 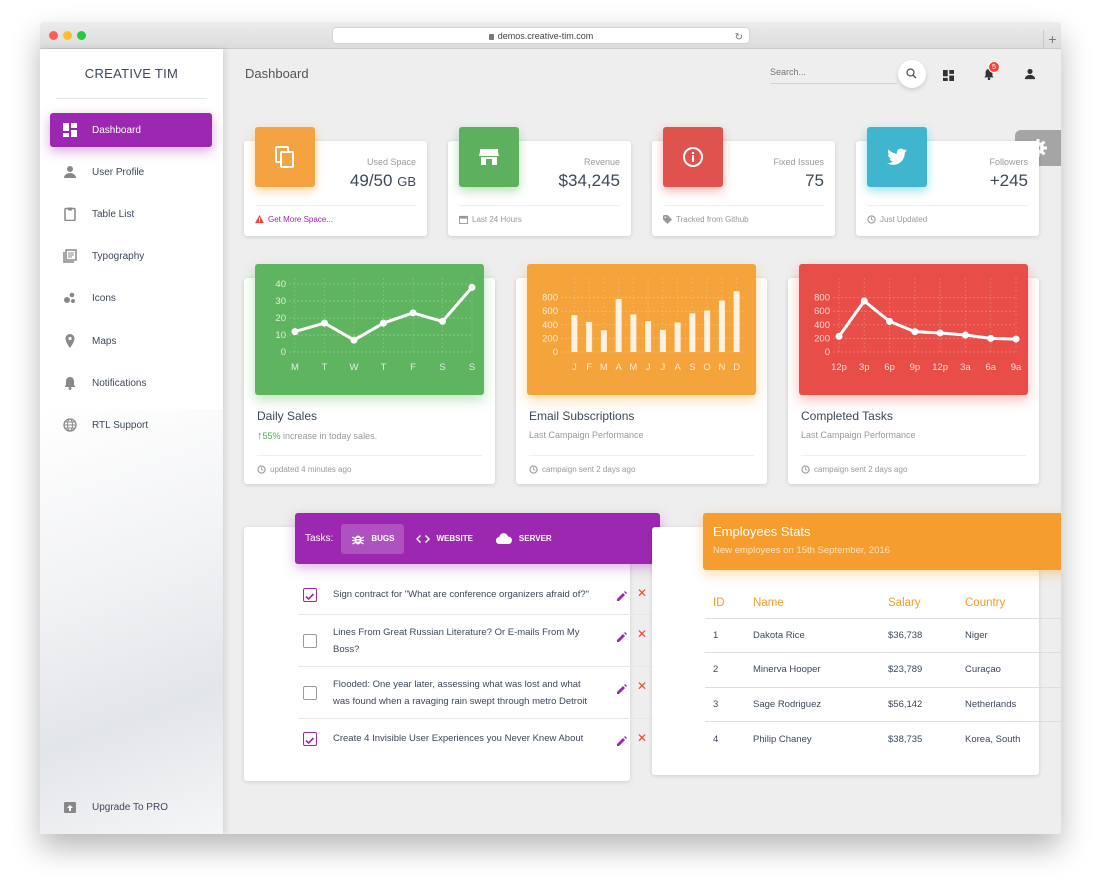 What do you see at coordinates (70, 214) in the screenshot?
I see `clipboard-icon` at bounding box center [70, 214].